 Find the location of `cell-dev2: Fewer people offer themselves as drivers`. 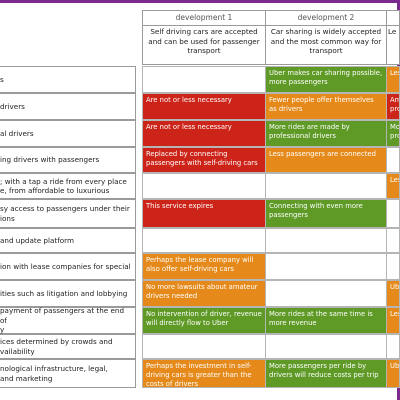

cell-dev2: Fewer people offer themselves as drivers is located at coordinates (326, 106).